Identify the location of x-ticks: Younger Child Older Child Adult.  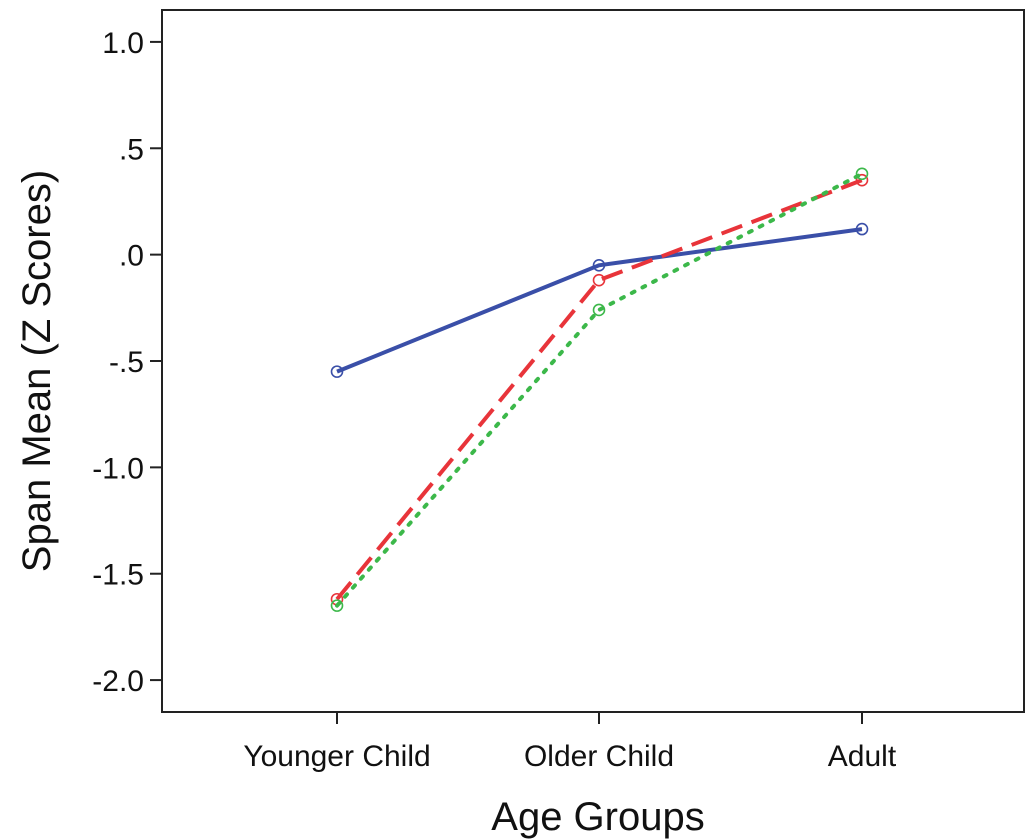
(570, 742).